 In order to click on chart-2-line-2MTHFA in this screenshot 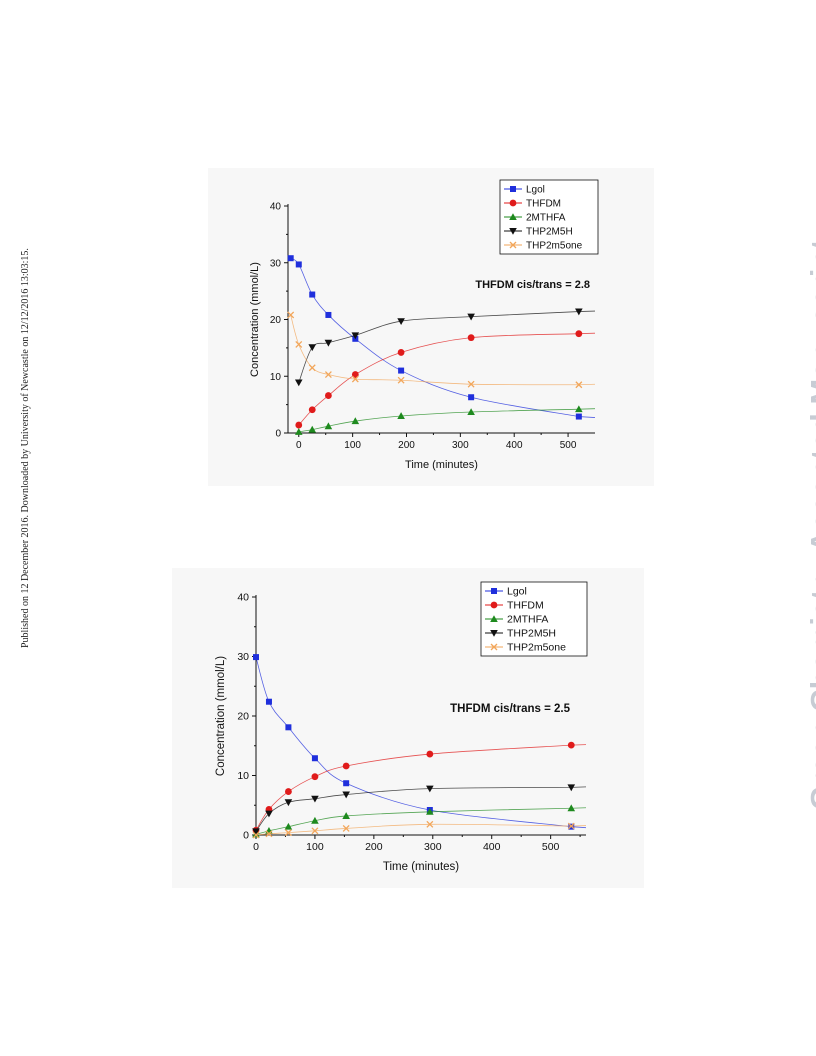, I will do `click(421, 821)`.